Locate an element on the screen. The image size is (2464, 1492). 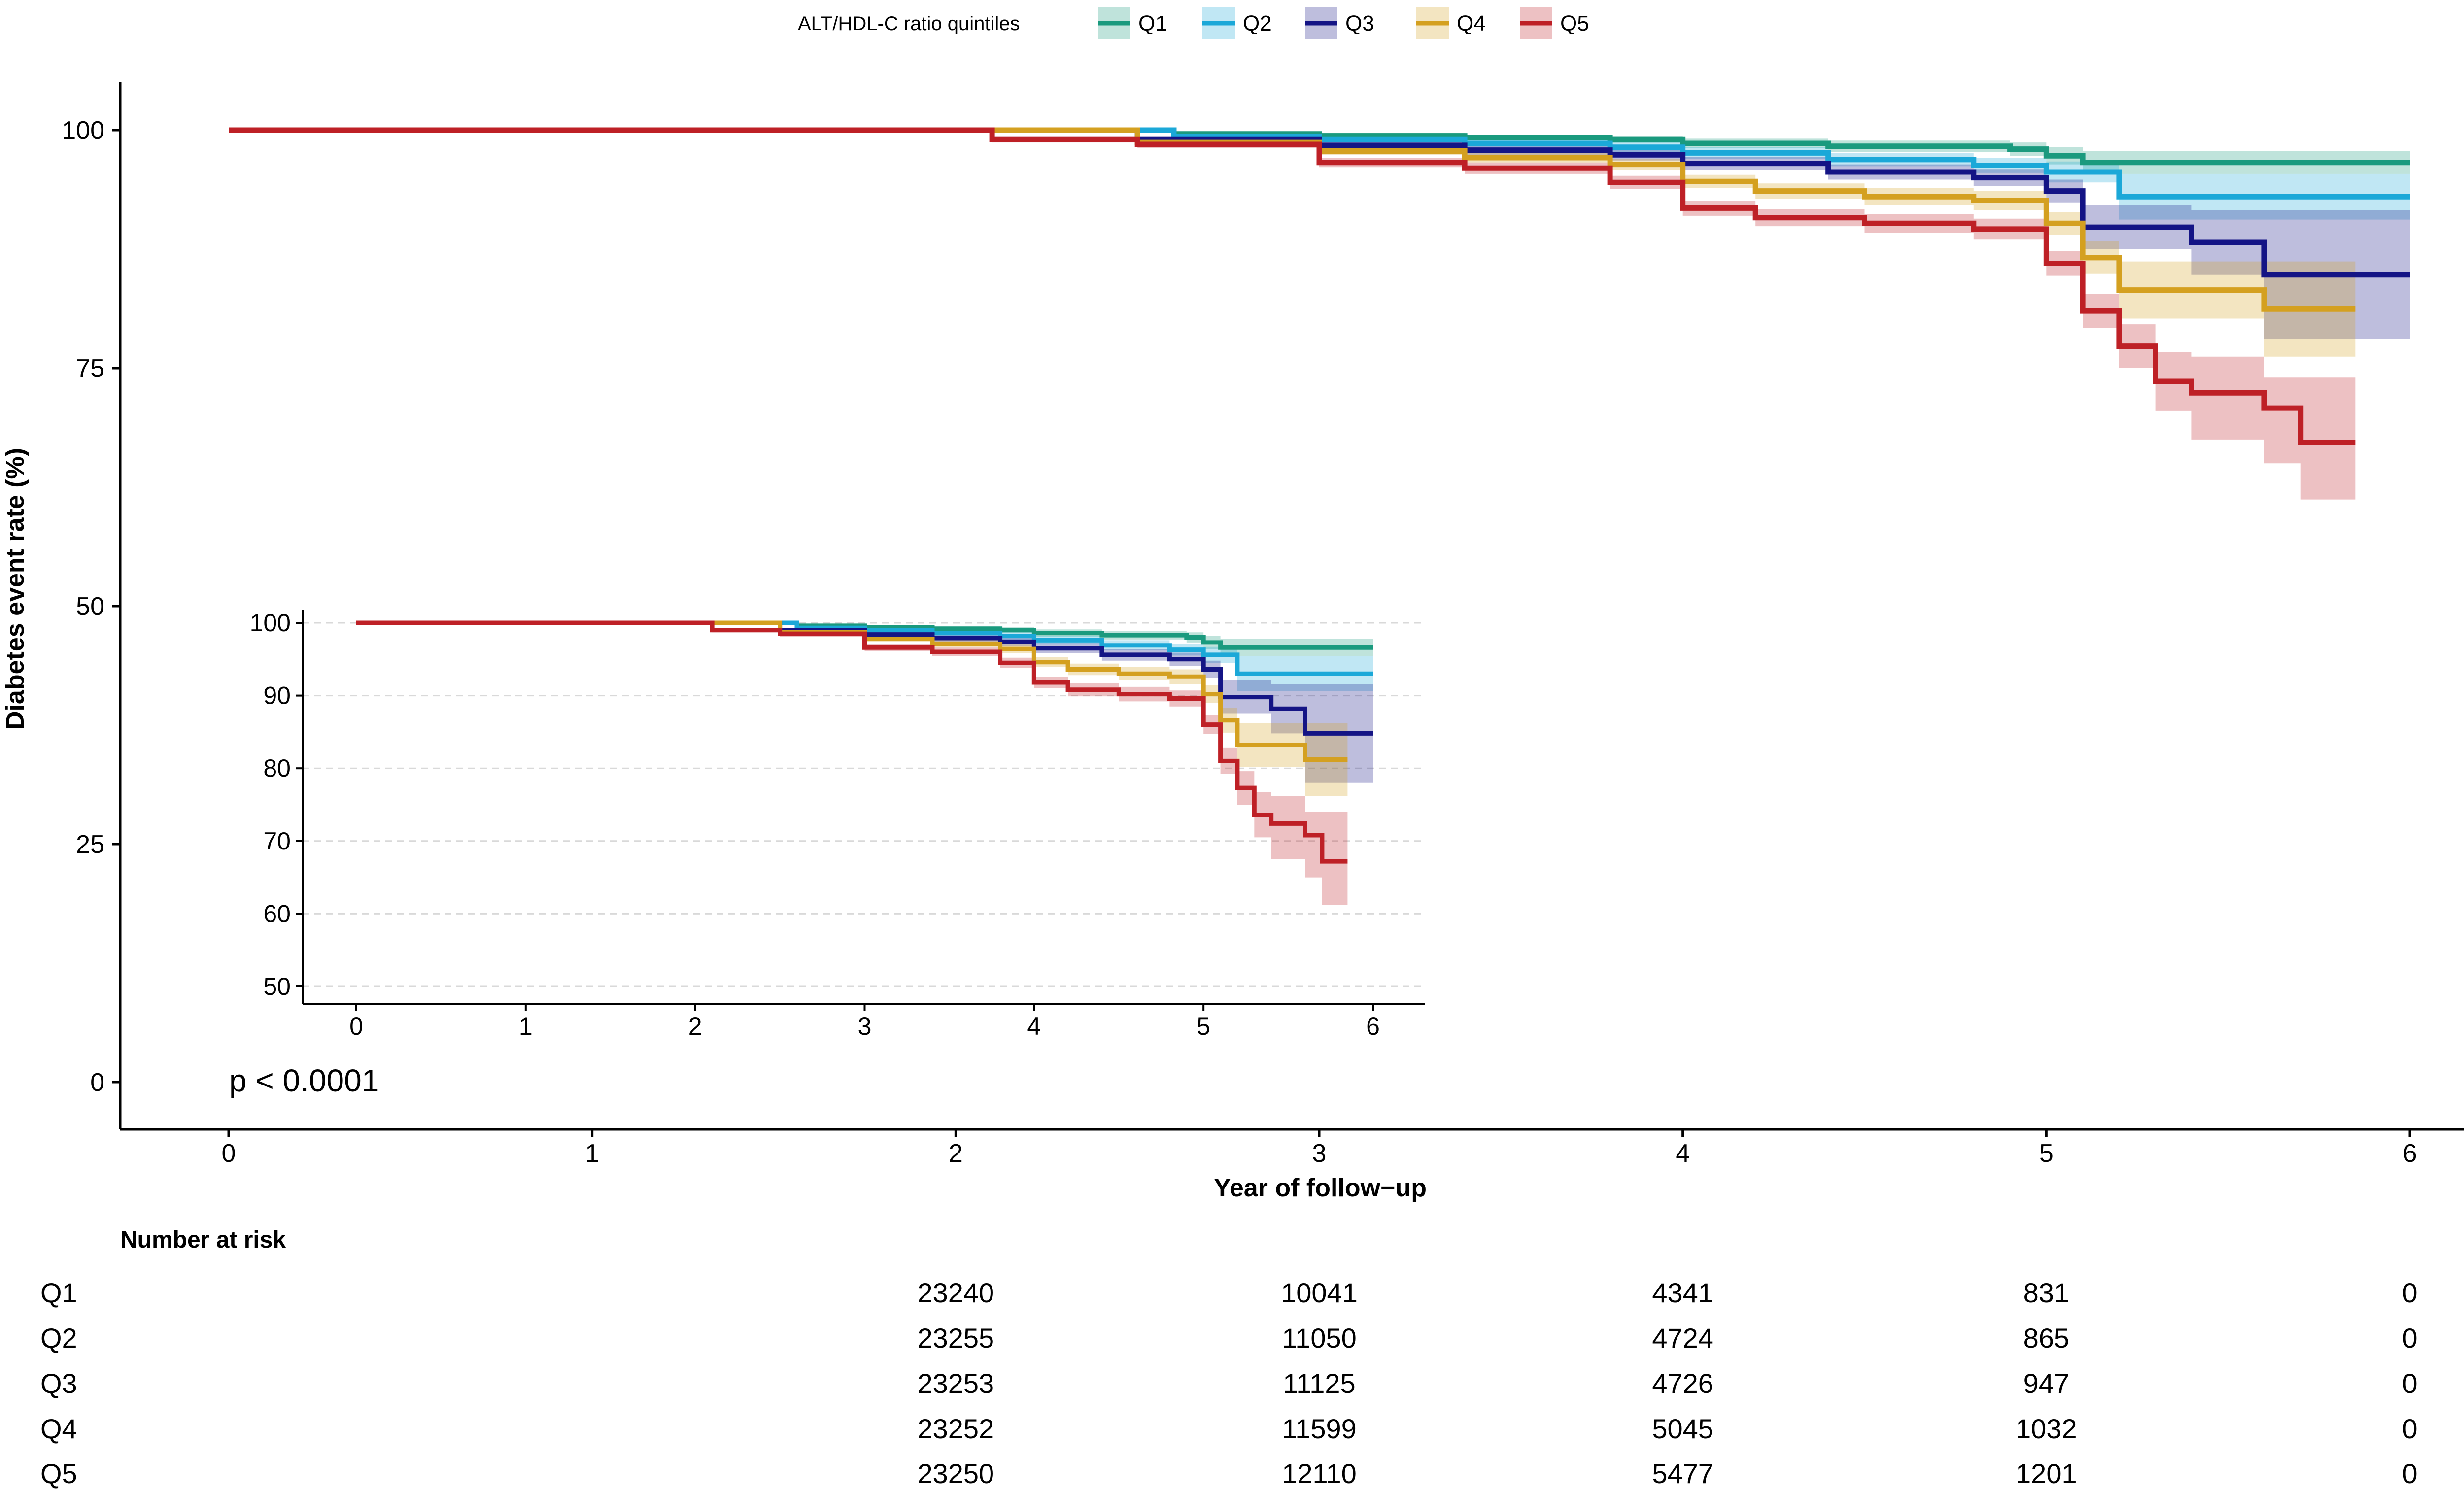
legend-label-q4: Q4 is located at coordinates (1471, 23).